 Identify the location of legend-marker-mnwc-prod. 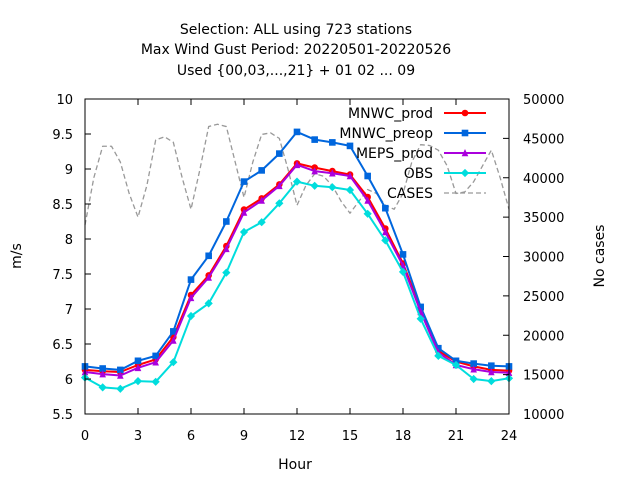
(465, 113).